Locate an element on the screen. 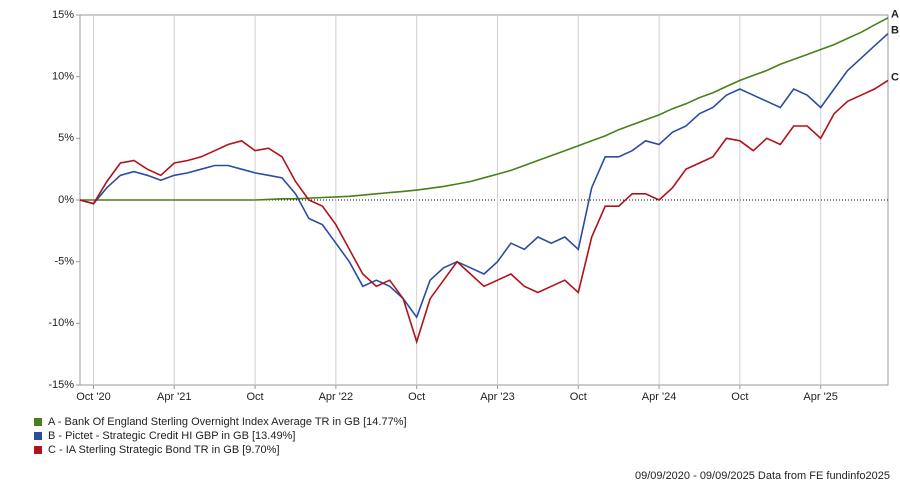  x-tick-label: Apr '21 is located at coordinates (174, 397).